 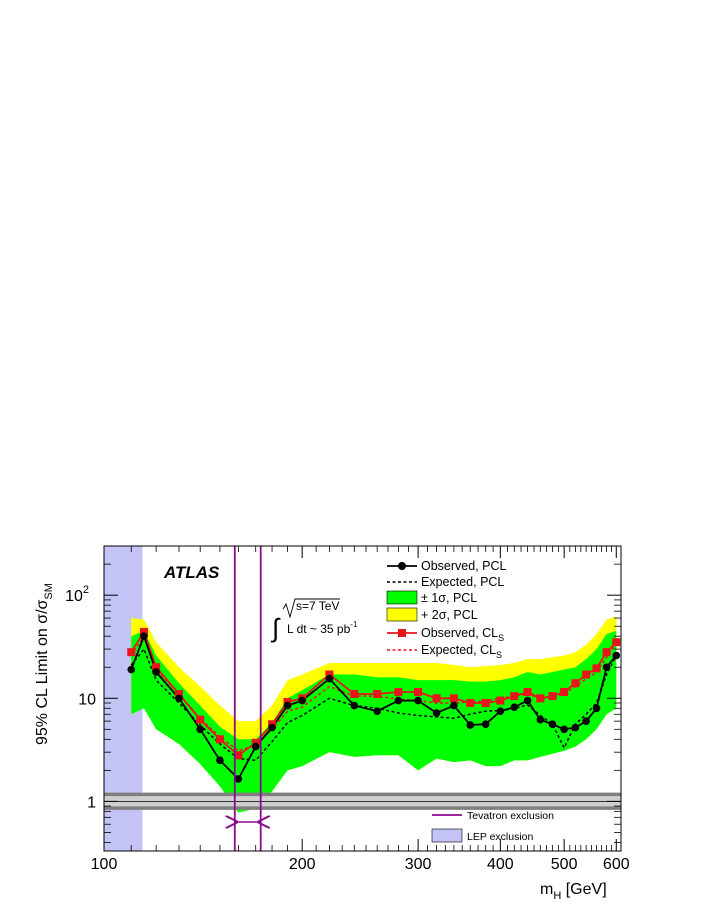 What do you see at coordinates (462, 582) in the screenshot?
I see `svg-text: Expected, PCL` at bounding box center [462, 582].